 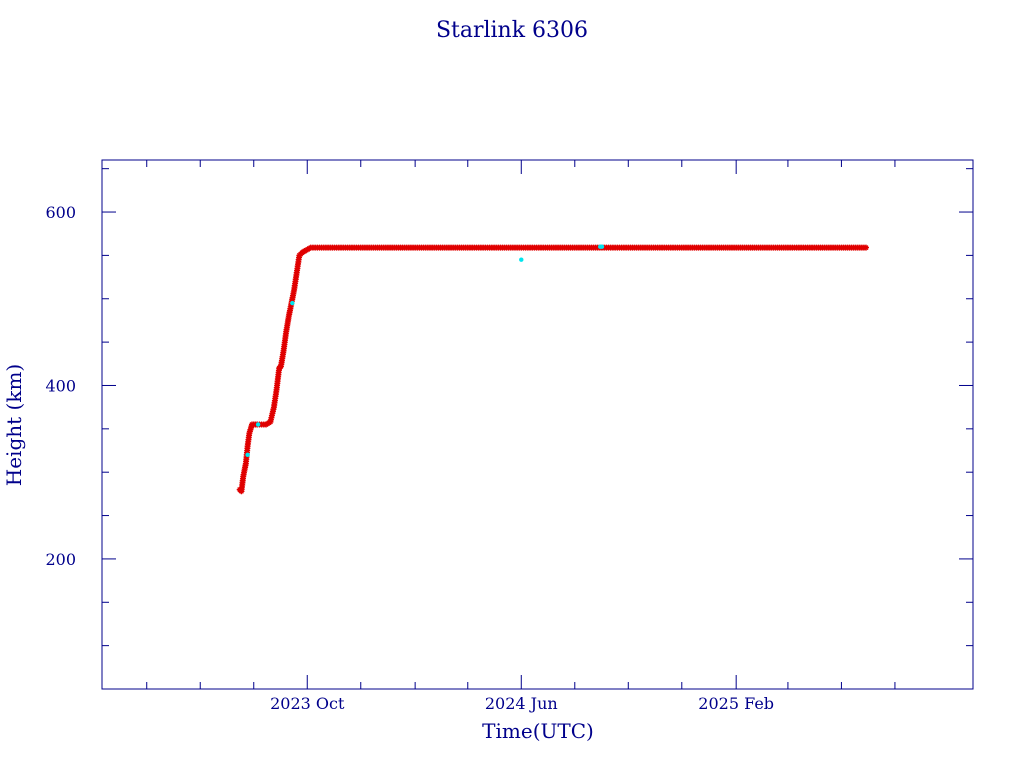 I want to click on y-tick-label: 600, so click(x=60, y=212).